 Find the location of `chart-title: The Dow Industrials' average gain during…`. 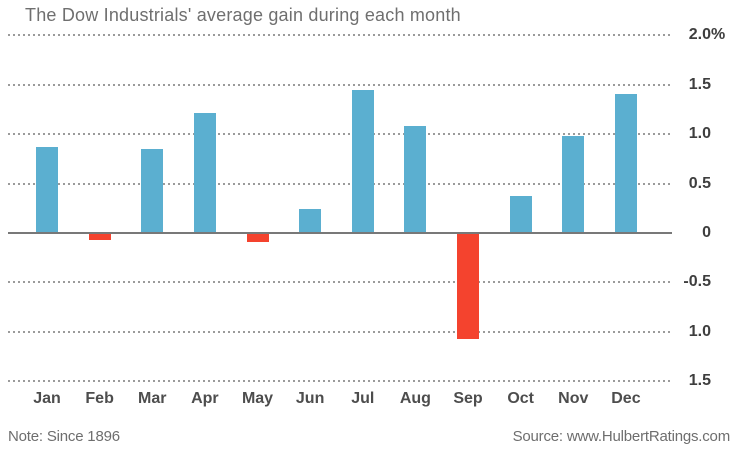

chart-title: The Dow Industrials' average gain during… is located at coordinates (243, 15).